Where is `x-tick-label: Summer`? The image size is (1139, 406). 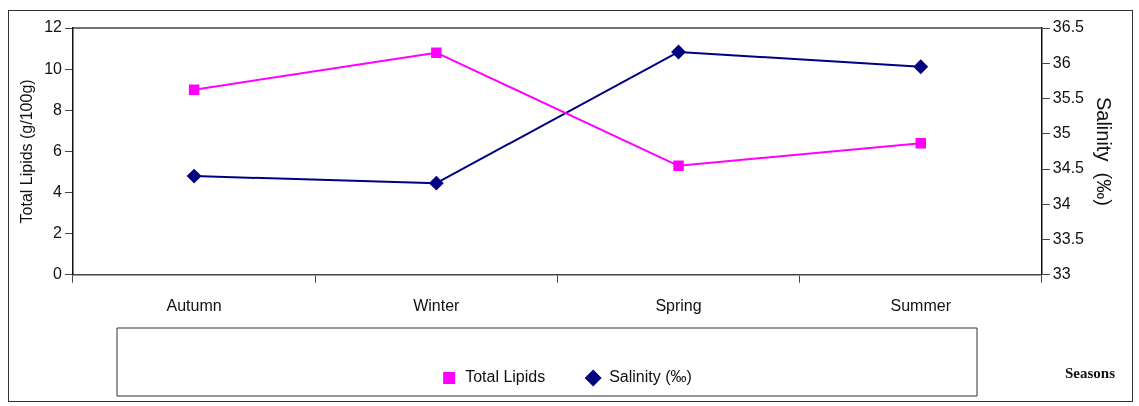 x-tick-label: Summer is located at coordinates (921, 305).